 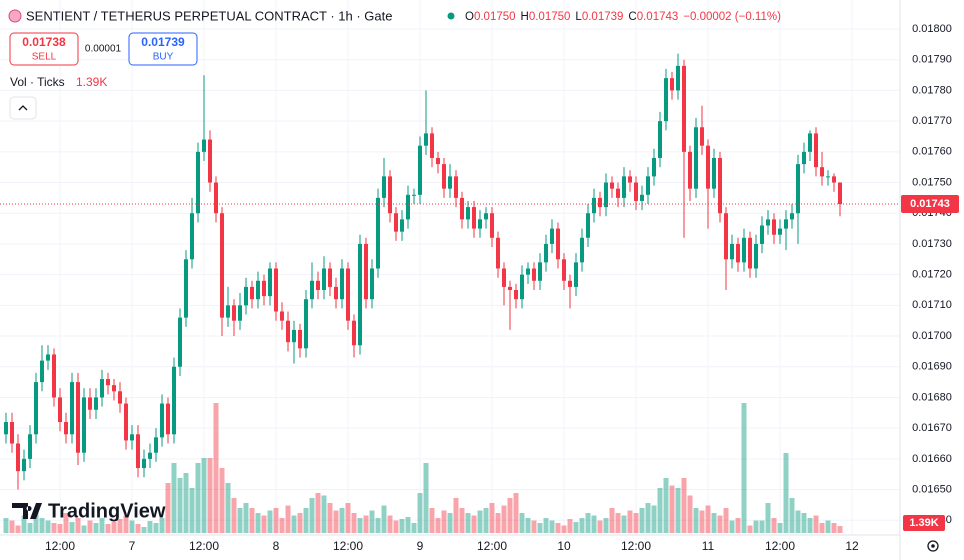 I want to click on y-tick-label: 0.01730, so click(x=932, y=244).